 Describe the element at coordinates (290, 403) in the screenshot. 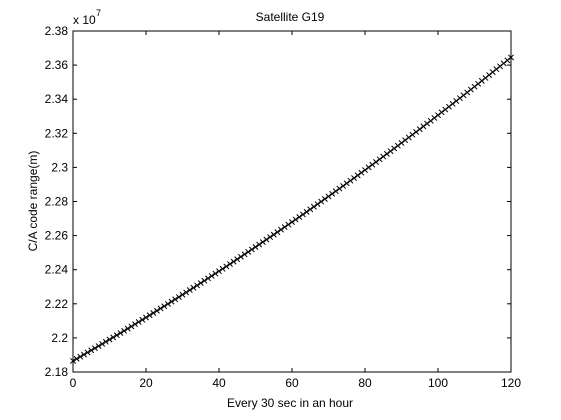

I see `x-axis-label: Every 30 sec in an hour` at that location.